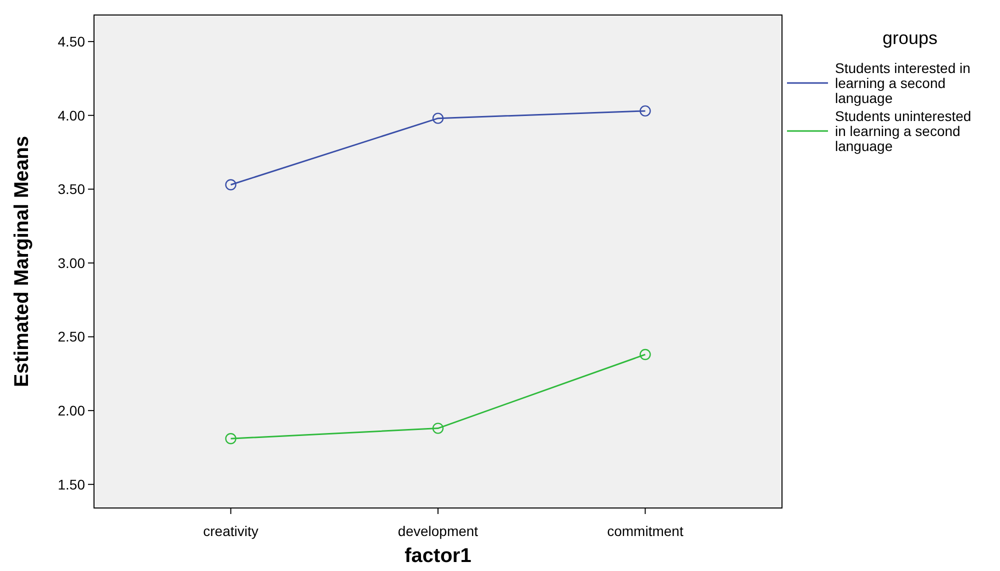 The height and width of the screenshot is (571, 1000). I want to click on legend-label: Students interested in learning a second language, so click(902, 83).